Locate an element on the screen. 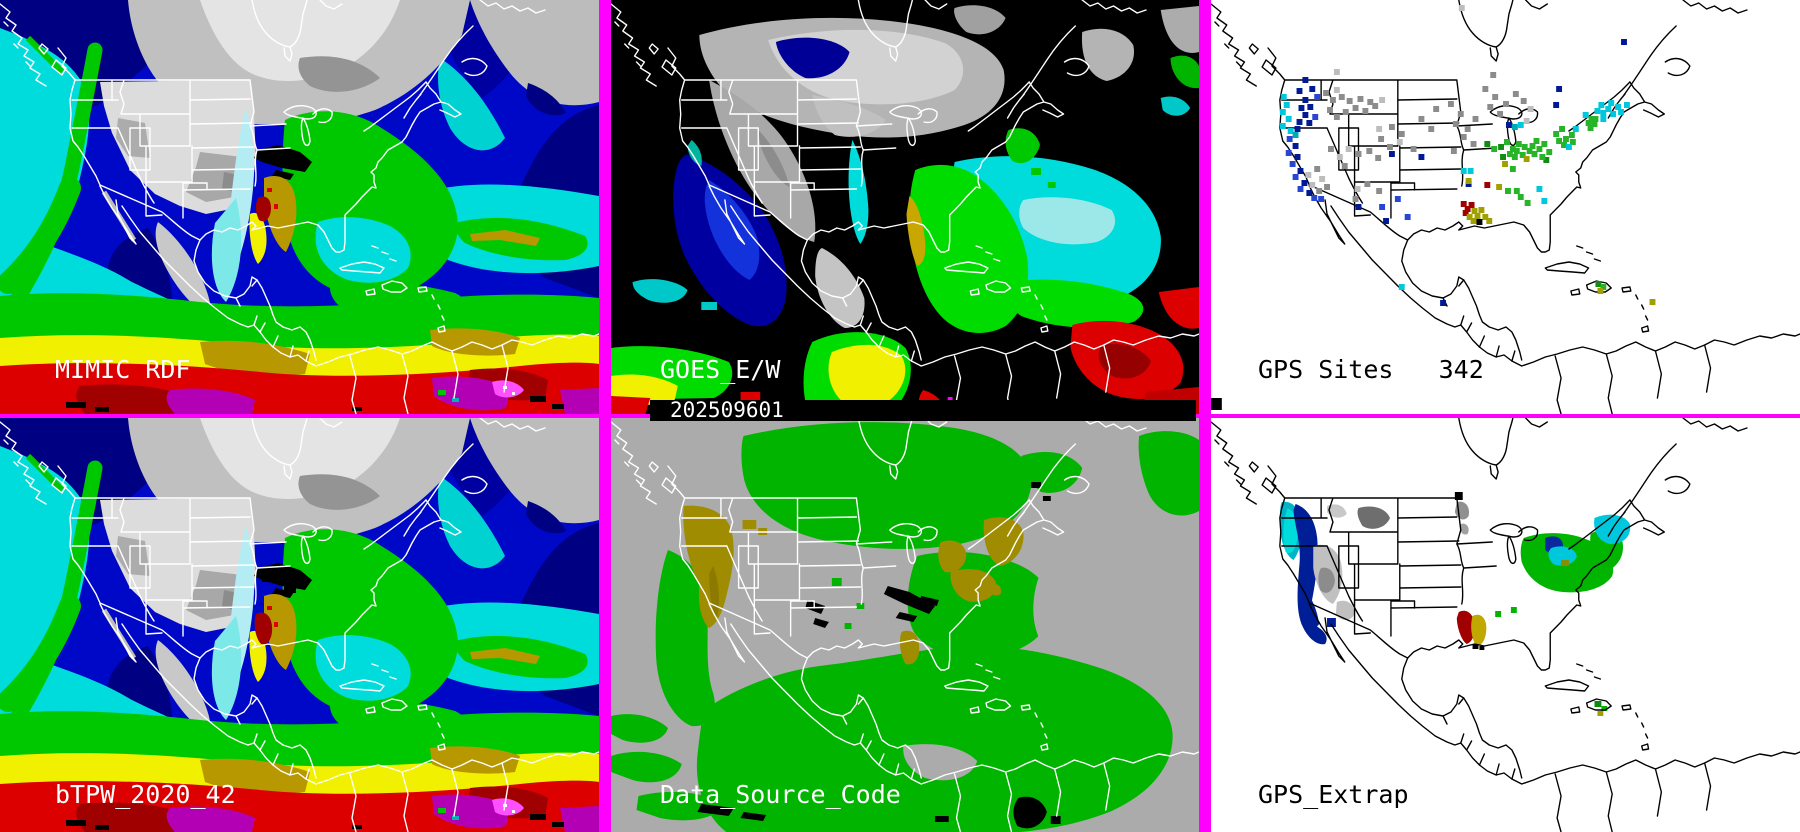 The image size is (1800, 832). goes-timestamp: 202509601 is located at coordinates (727, 410).